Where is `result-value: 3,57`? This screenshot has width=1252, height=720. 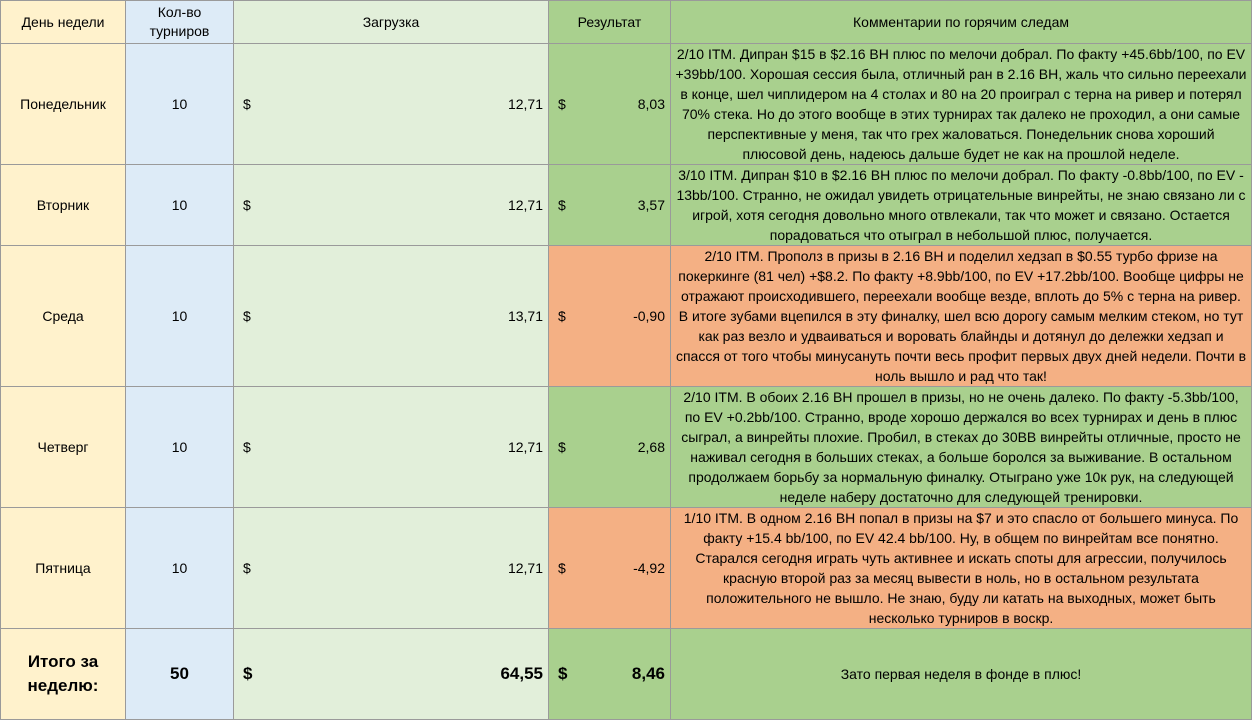 result-value: 3,57 is located at coordinates (651, 205).